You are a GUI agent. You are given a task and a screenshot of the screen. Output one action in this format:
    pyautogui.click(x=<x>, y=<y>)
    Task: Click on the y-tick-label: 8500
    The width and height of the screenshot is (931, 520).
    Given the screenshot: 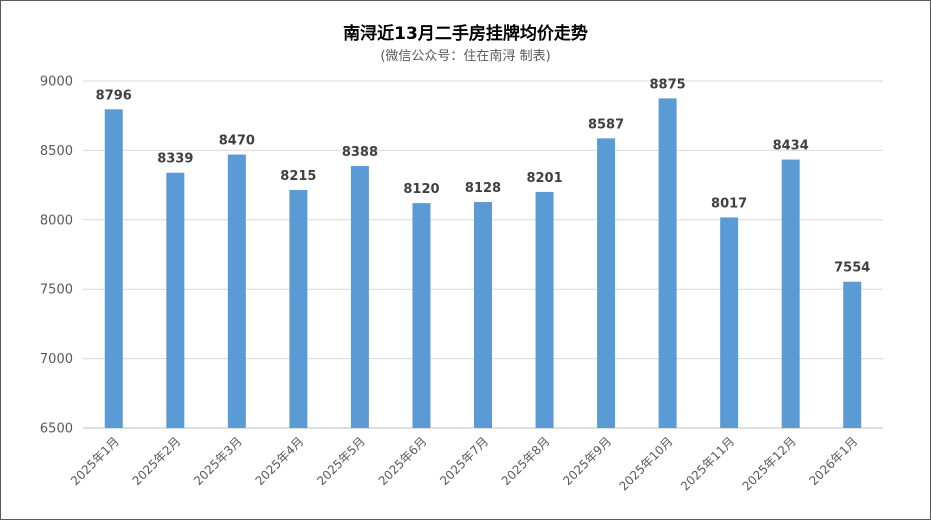 What is the action you would take?
    pyautogui.click(x=56, y=151)
    